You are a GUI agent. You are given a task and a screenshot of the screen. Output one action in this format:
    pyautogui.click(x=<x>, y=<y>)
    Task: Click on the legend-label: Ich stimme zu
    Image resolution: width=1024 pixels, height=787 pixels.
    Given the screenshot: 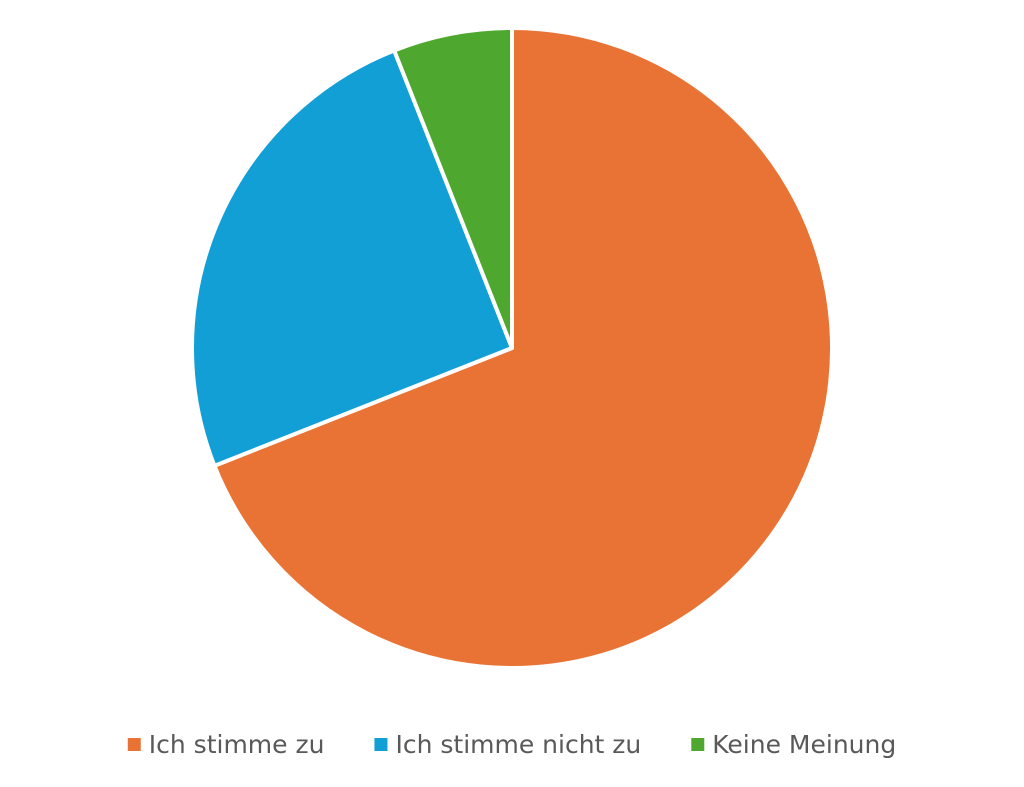 What is the action you would take?
    pyautogui.click(x=237, y=744)
    